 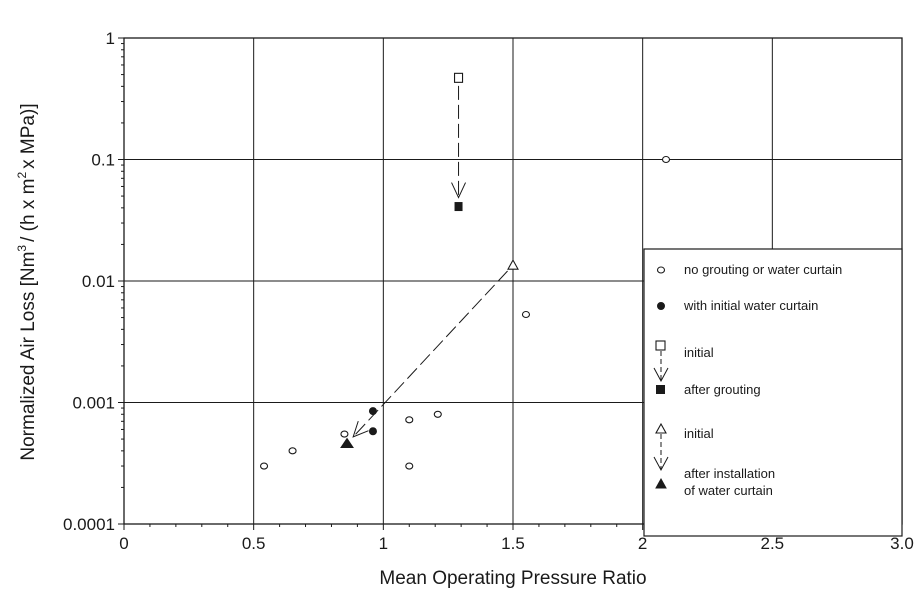 I want to click on arrow-layer, so click(x=430, y=261).